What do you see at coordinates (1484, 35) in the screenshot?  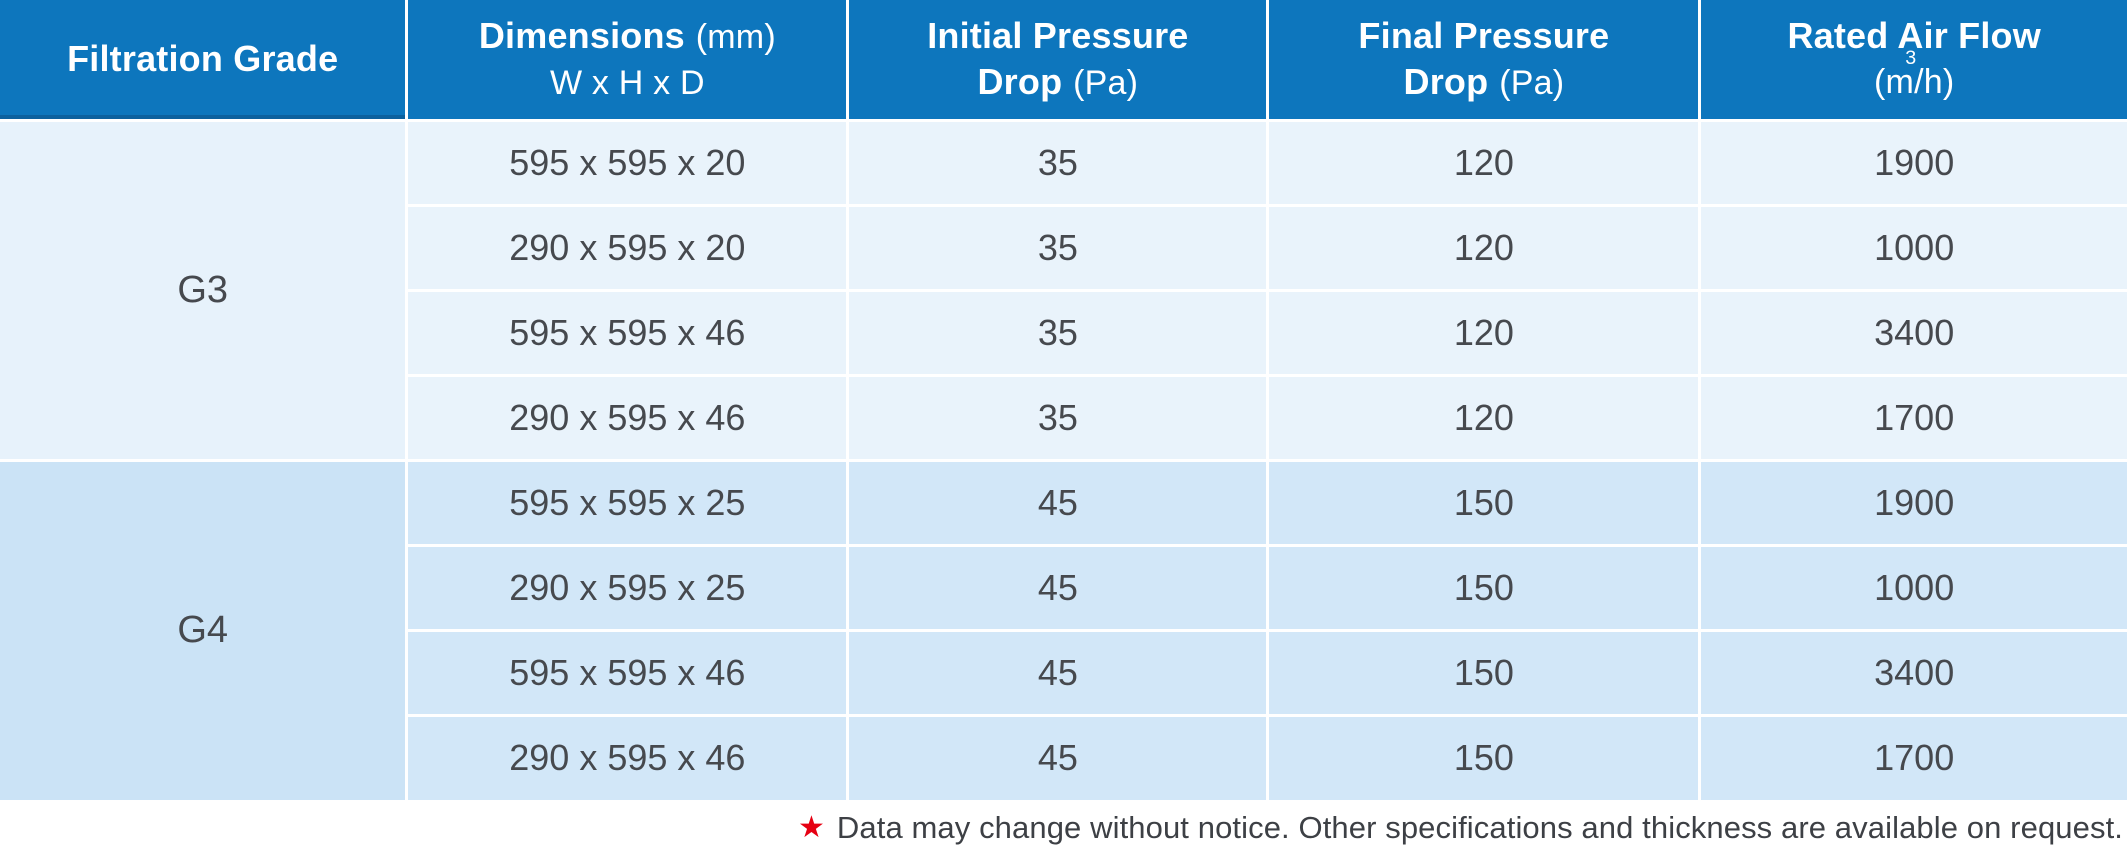 I see `final-line1: Final Pressure` at bounding box center [1484, 35].